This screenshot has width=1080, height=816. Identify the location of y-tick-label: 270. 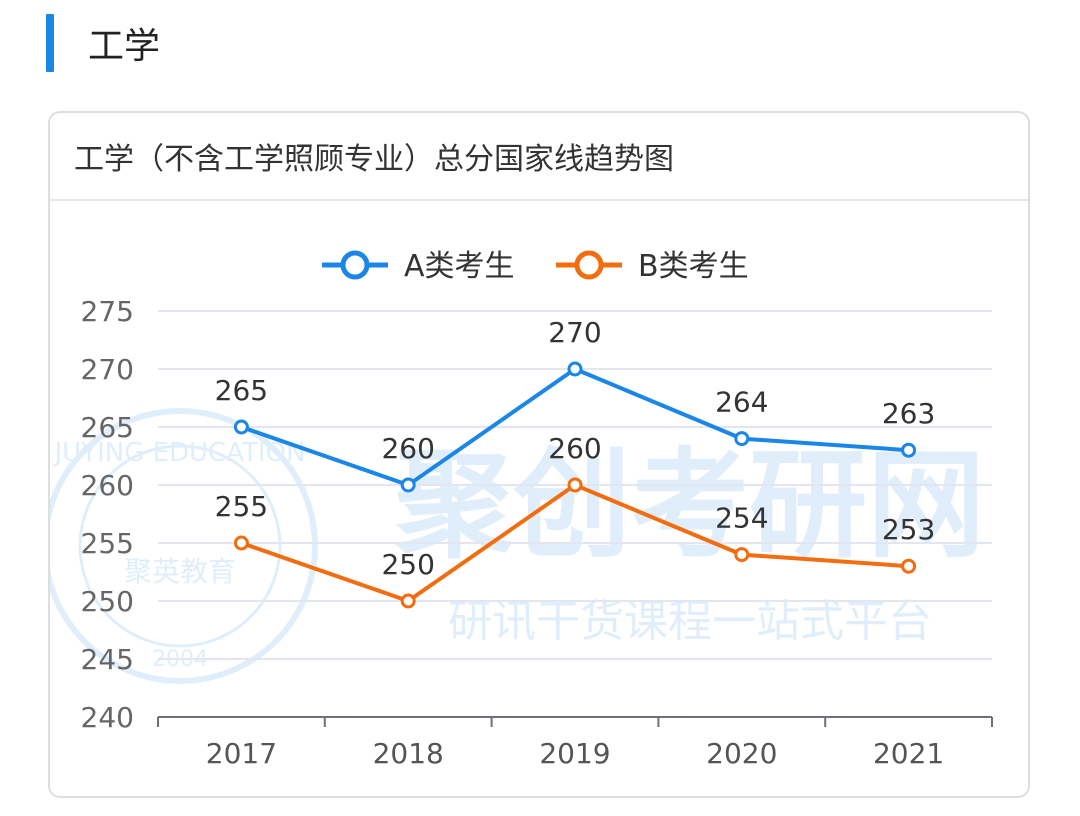
(107, 369).